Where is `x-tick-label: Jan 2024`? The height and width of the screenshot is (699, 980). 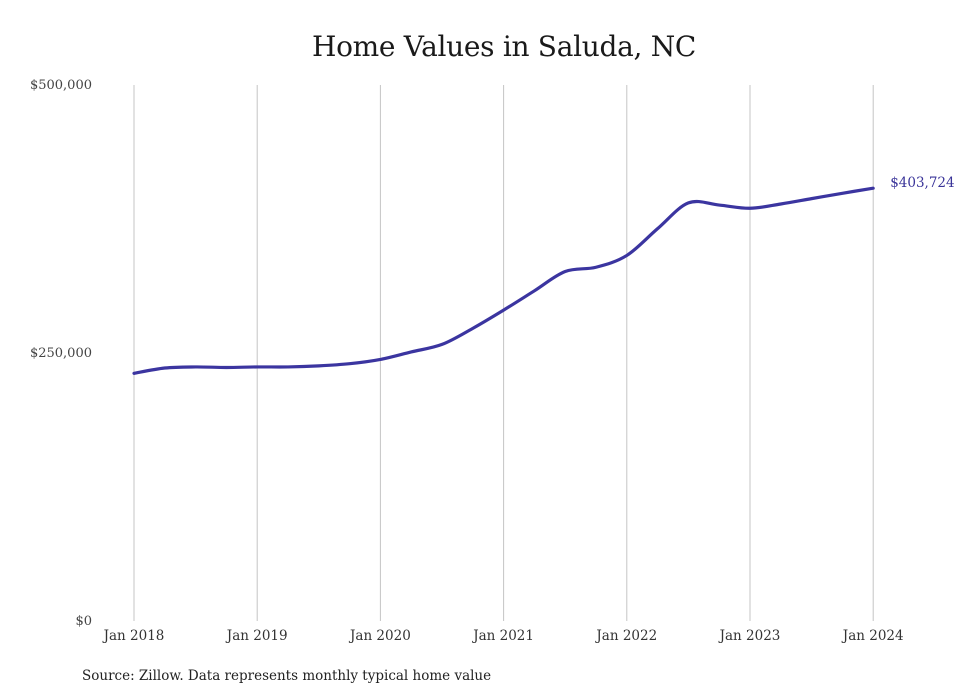 x-tick-label: Jan 2024 is located at coordinates (872, 636).